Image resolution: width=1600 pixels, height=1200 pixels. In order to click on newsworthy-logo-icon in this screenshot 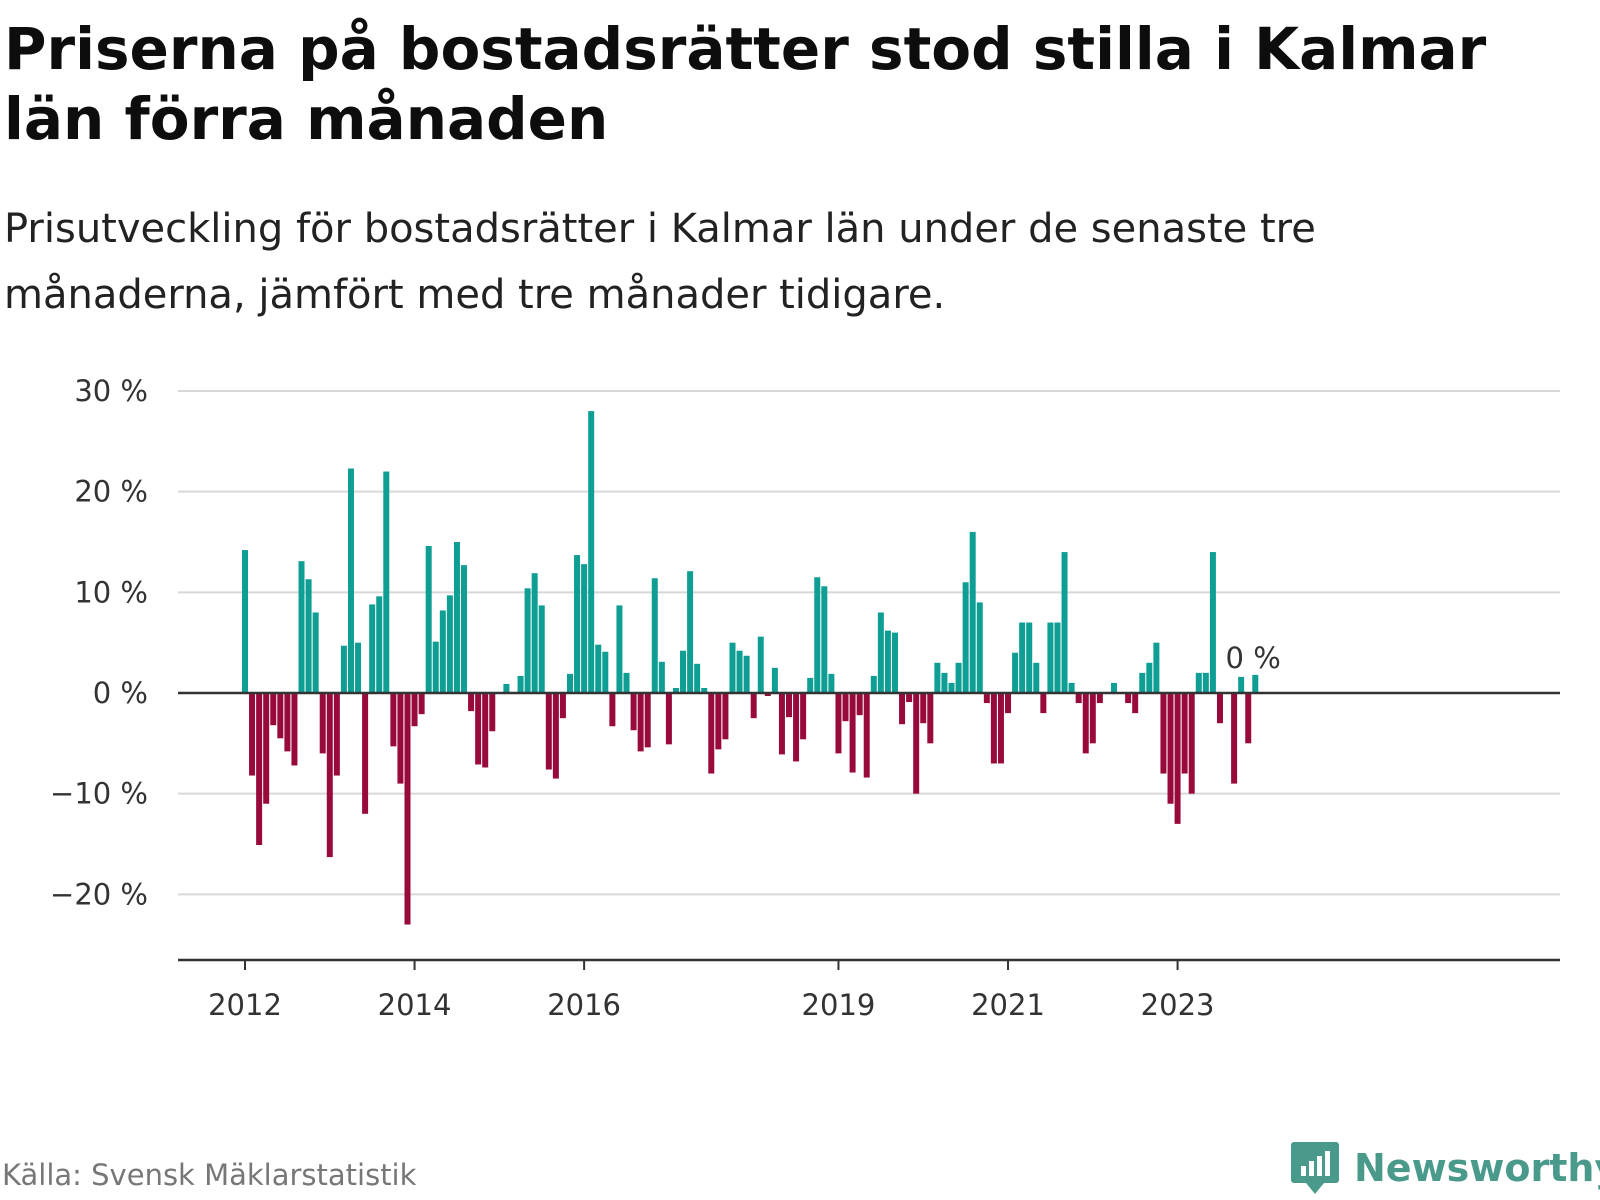, I will do `click(1315, 1168)`.